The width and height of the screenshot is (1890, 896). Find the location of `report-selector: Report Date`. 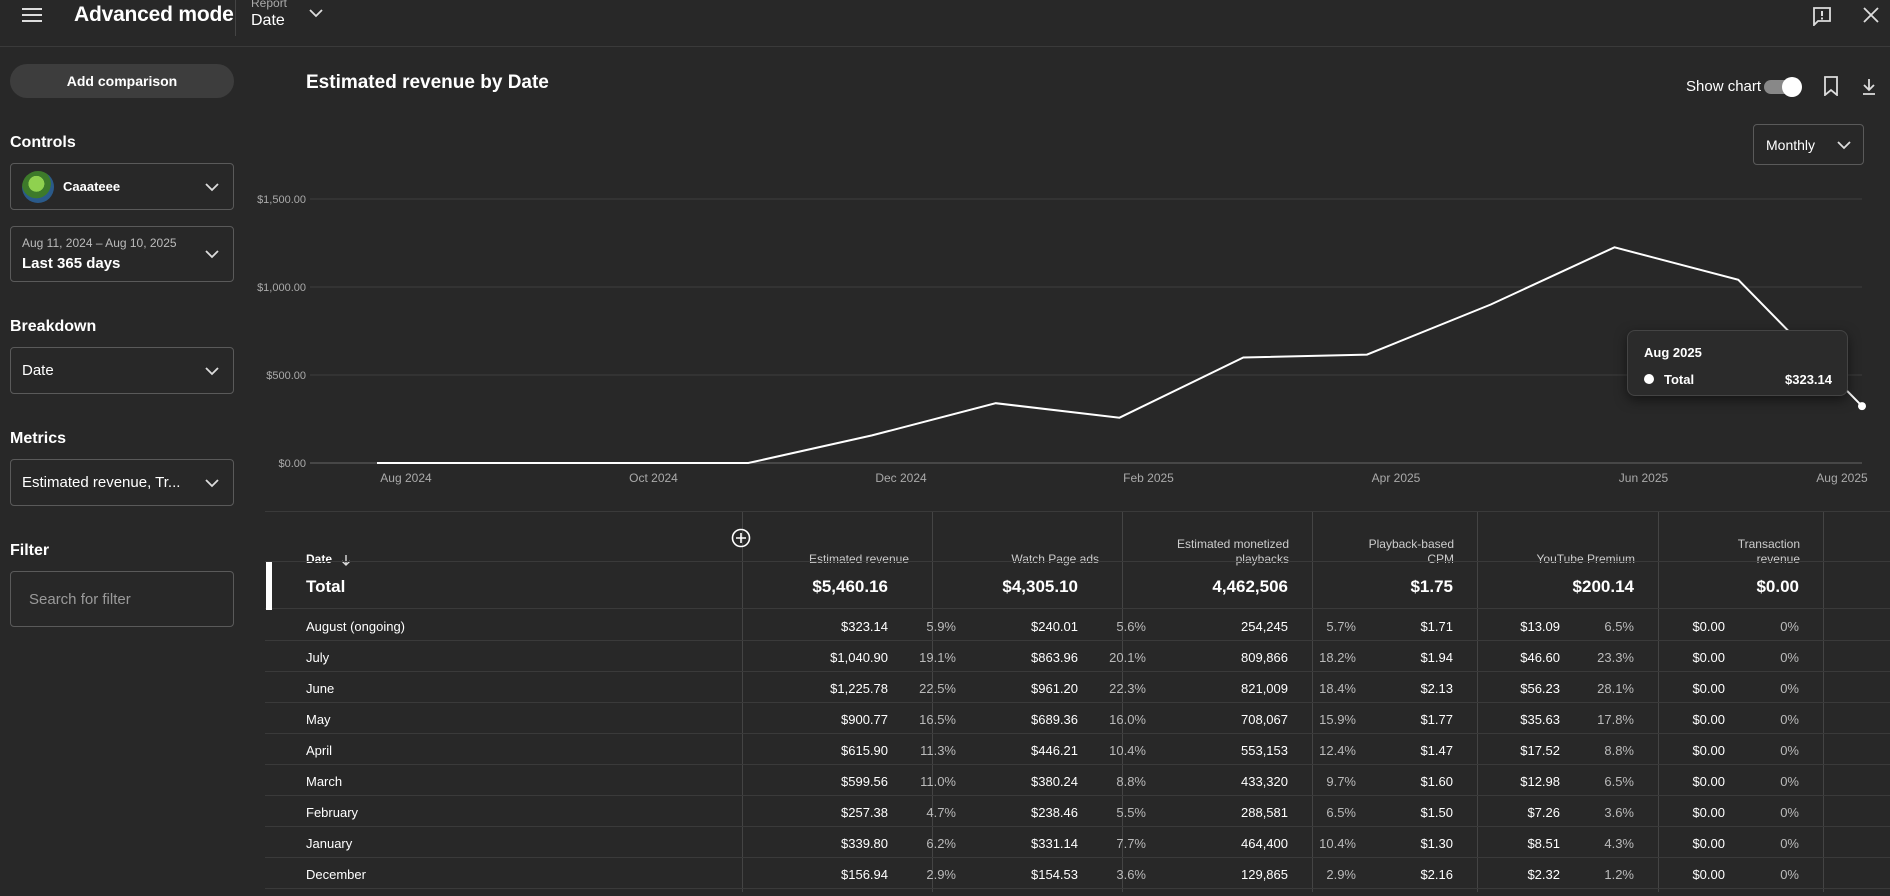

report-selector: Report Date is located at coordinates (269, 15).